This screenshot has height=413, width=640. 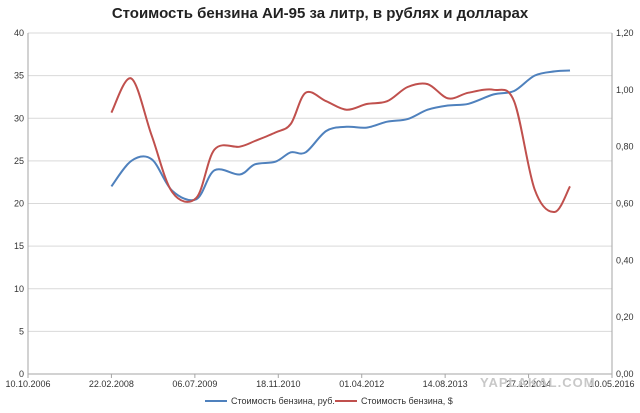 What do you see at coordinates (361, 384) in the screenshot?
I see `x-tick-label: 01.04.2012` at bounding box center [361, 384].